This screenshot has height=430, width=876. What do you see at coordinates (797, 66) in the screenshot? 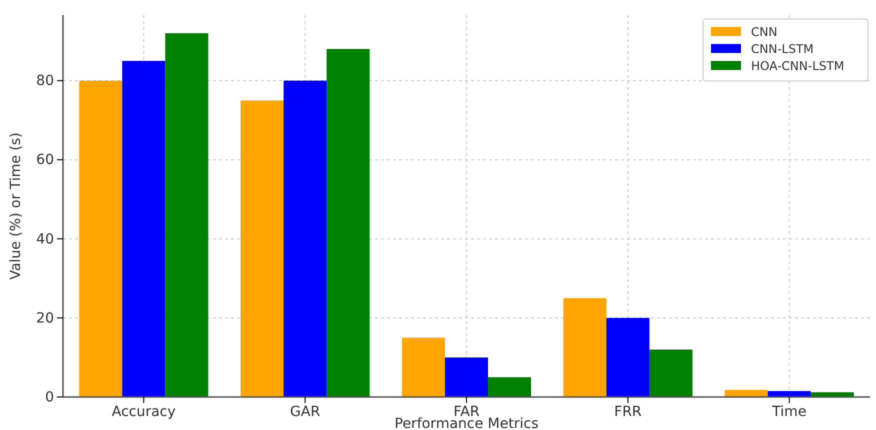
I see `legend-label: HOA-CNN-LSTM` at bounding box center [797, 66].